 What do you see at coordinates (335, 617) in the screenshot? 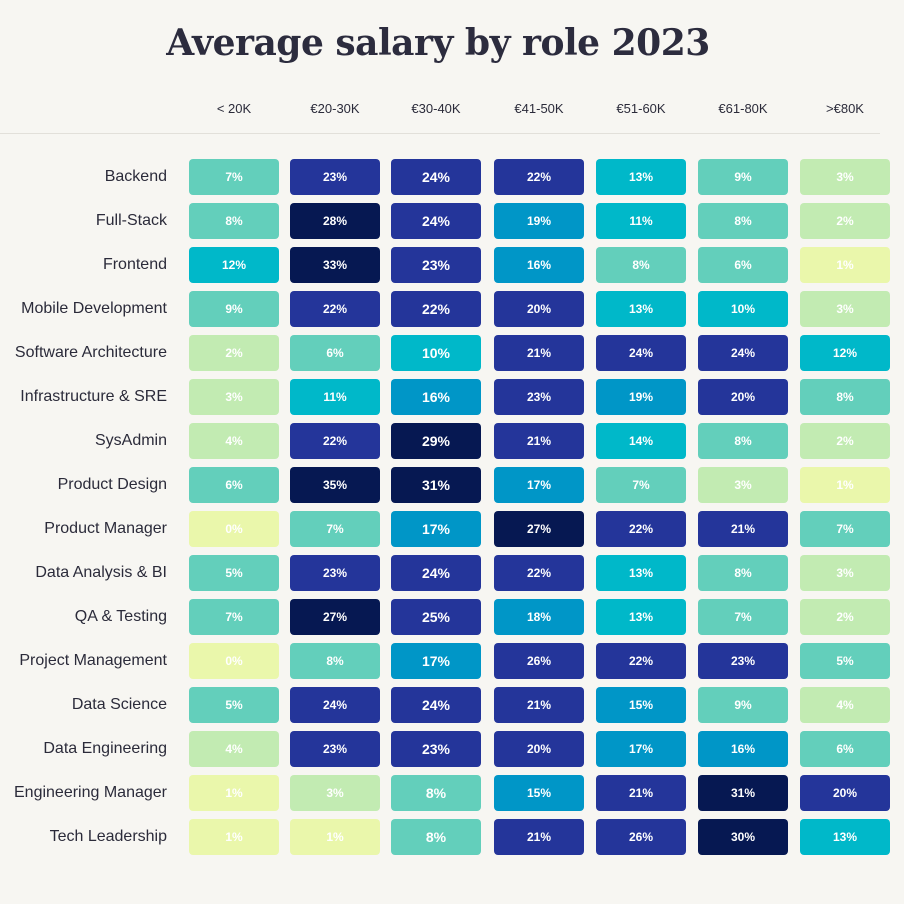
I see `heatmap-cell: 27%` at bounding box center [335, 617].